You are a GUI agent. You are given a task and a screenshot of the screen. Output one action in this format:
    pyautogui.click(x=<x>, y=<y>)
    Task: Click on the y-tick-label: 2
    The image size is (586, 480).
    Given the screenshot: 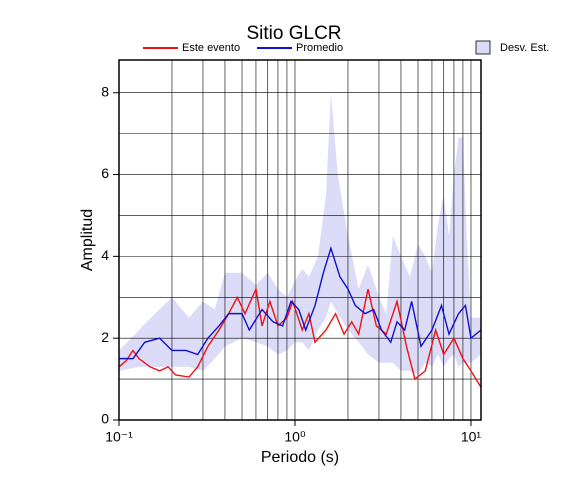 What is the action you would take?
    pyautogui.click(x=105, y=337)
    